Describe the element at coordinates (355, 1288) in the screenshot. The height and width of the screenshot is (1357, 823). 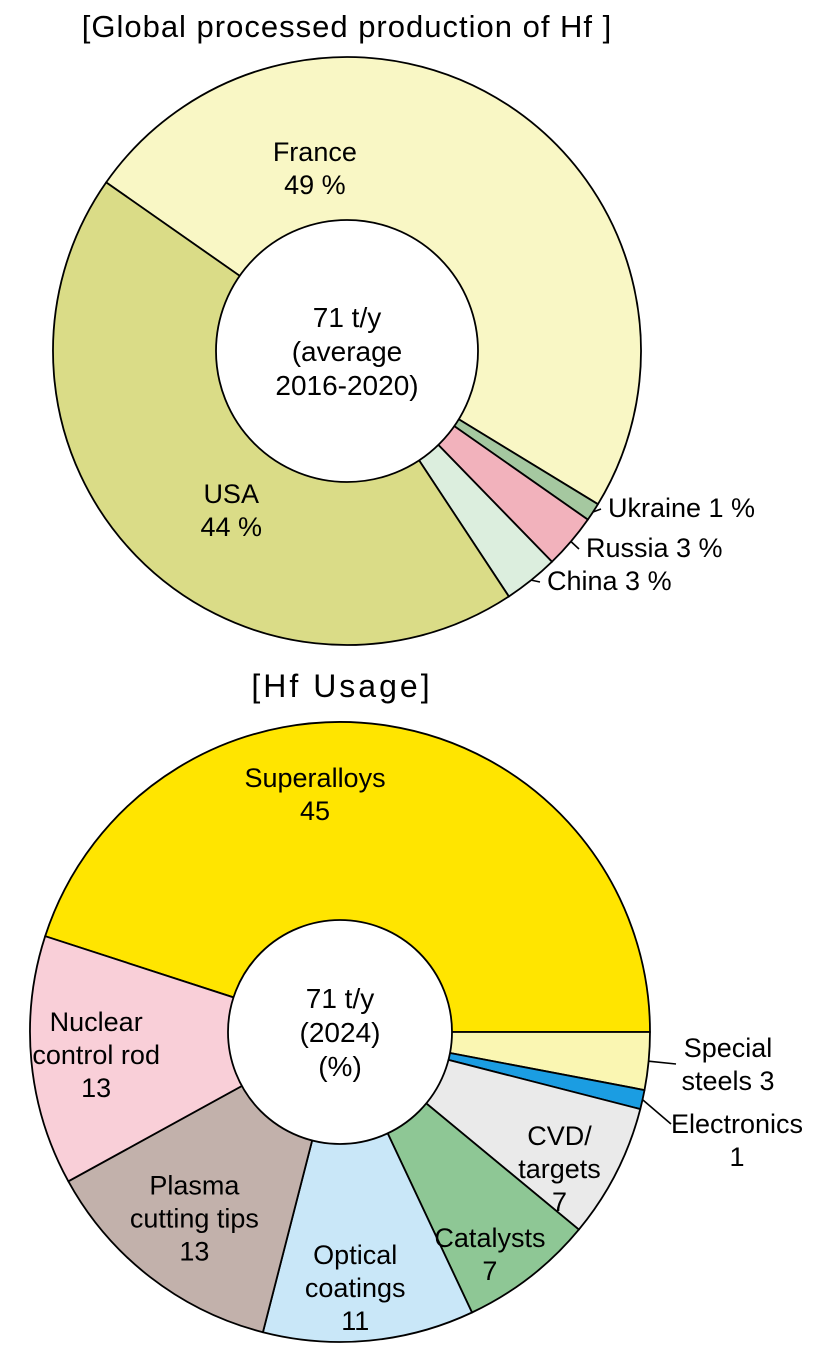
I see `slice-label-optical-coatings: Optical coatings 11` at that location.